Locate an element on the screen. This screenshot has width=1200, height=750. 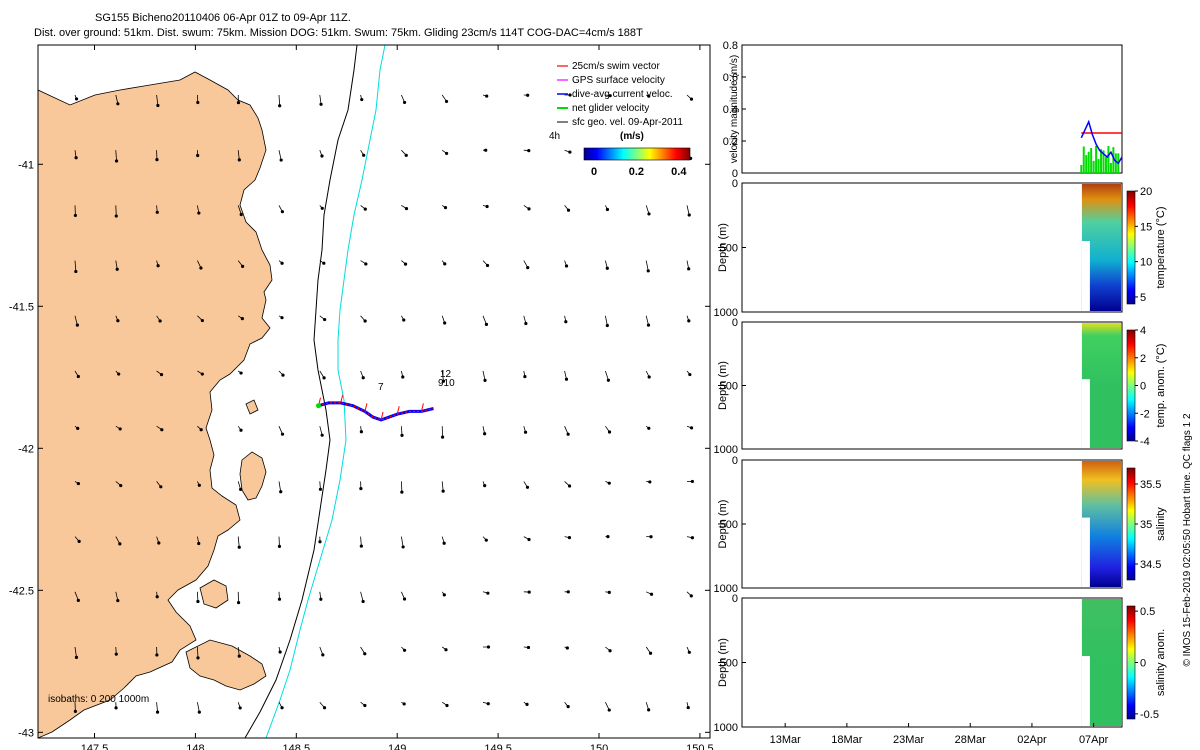
map-y-tick-label: -42.5 is located at coordinates (21, 591).